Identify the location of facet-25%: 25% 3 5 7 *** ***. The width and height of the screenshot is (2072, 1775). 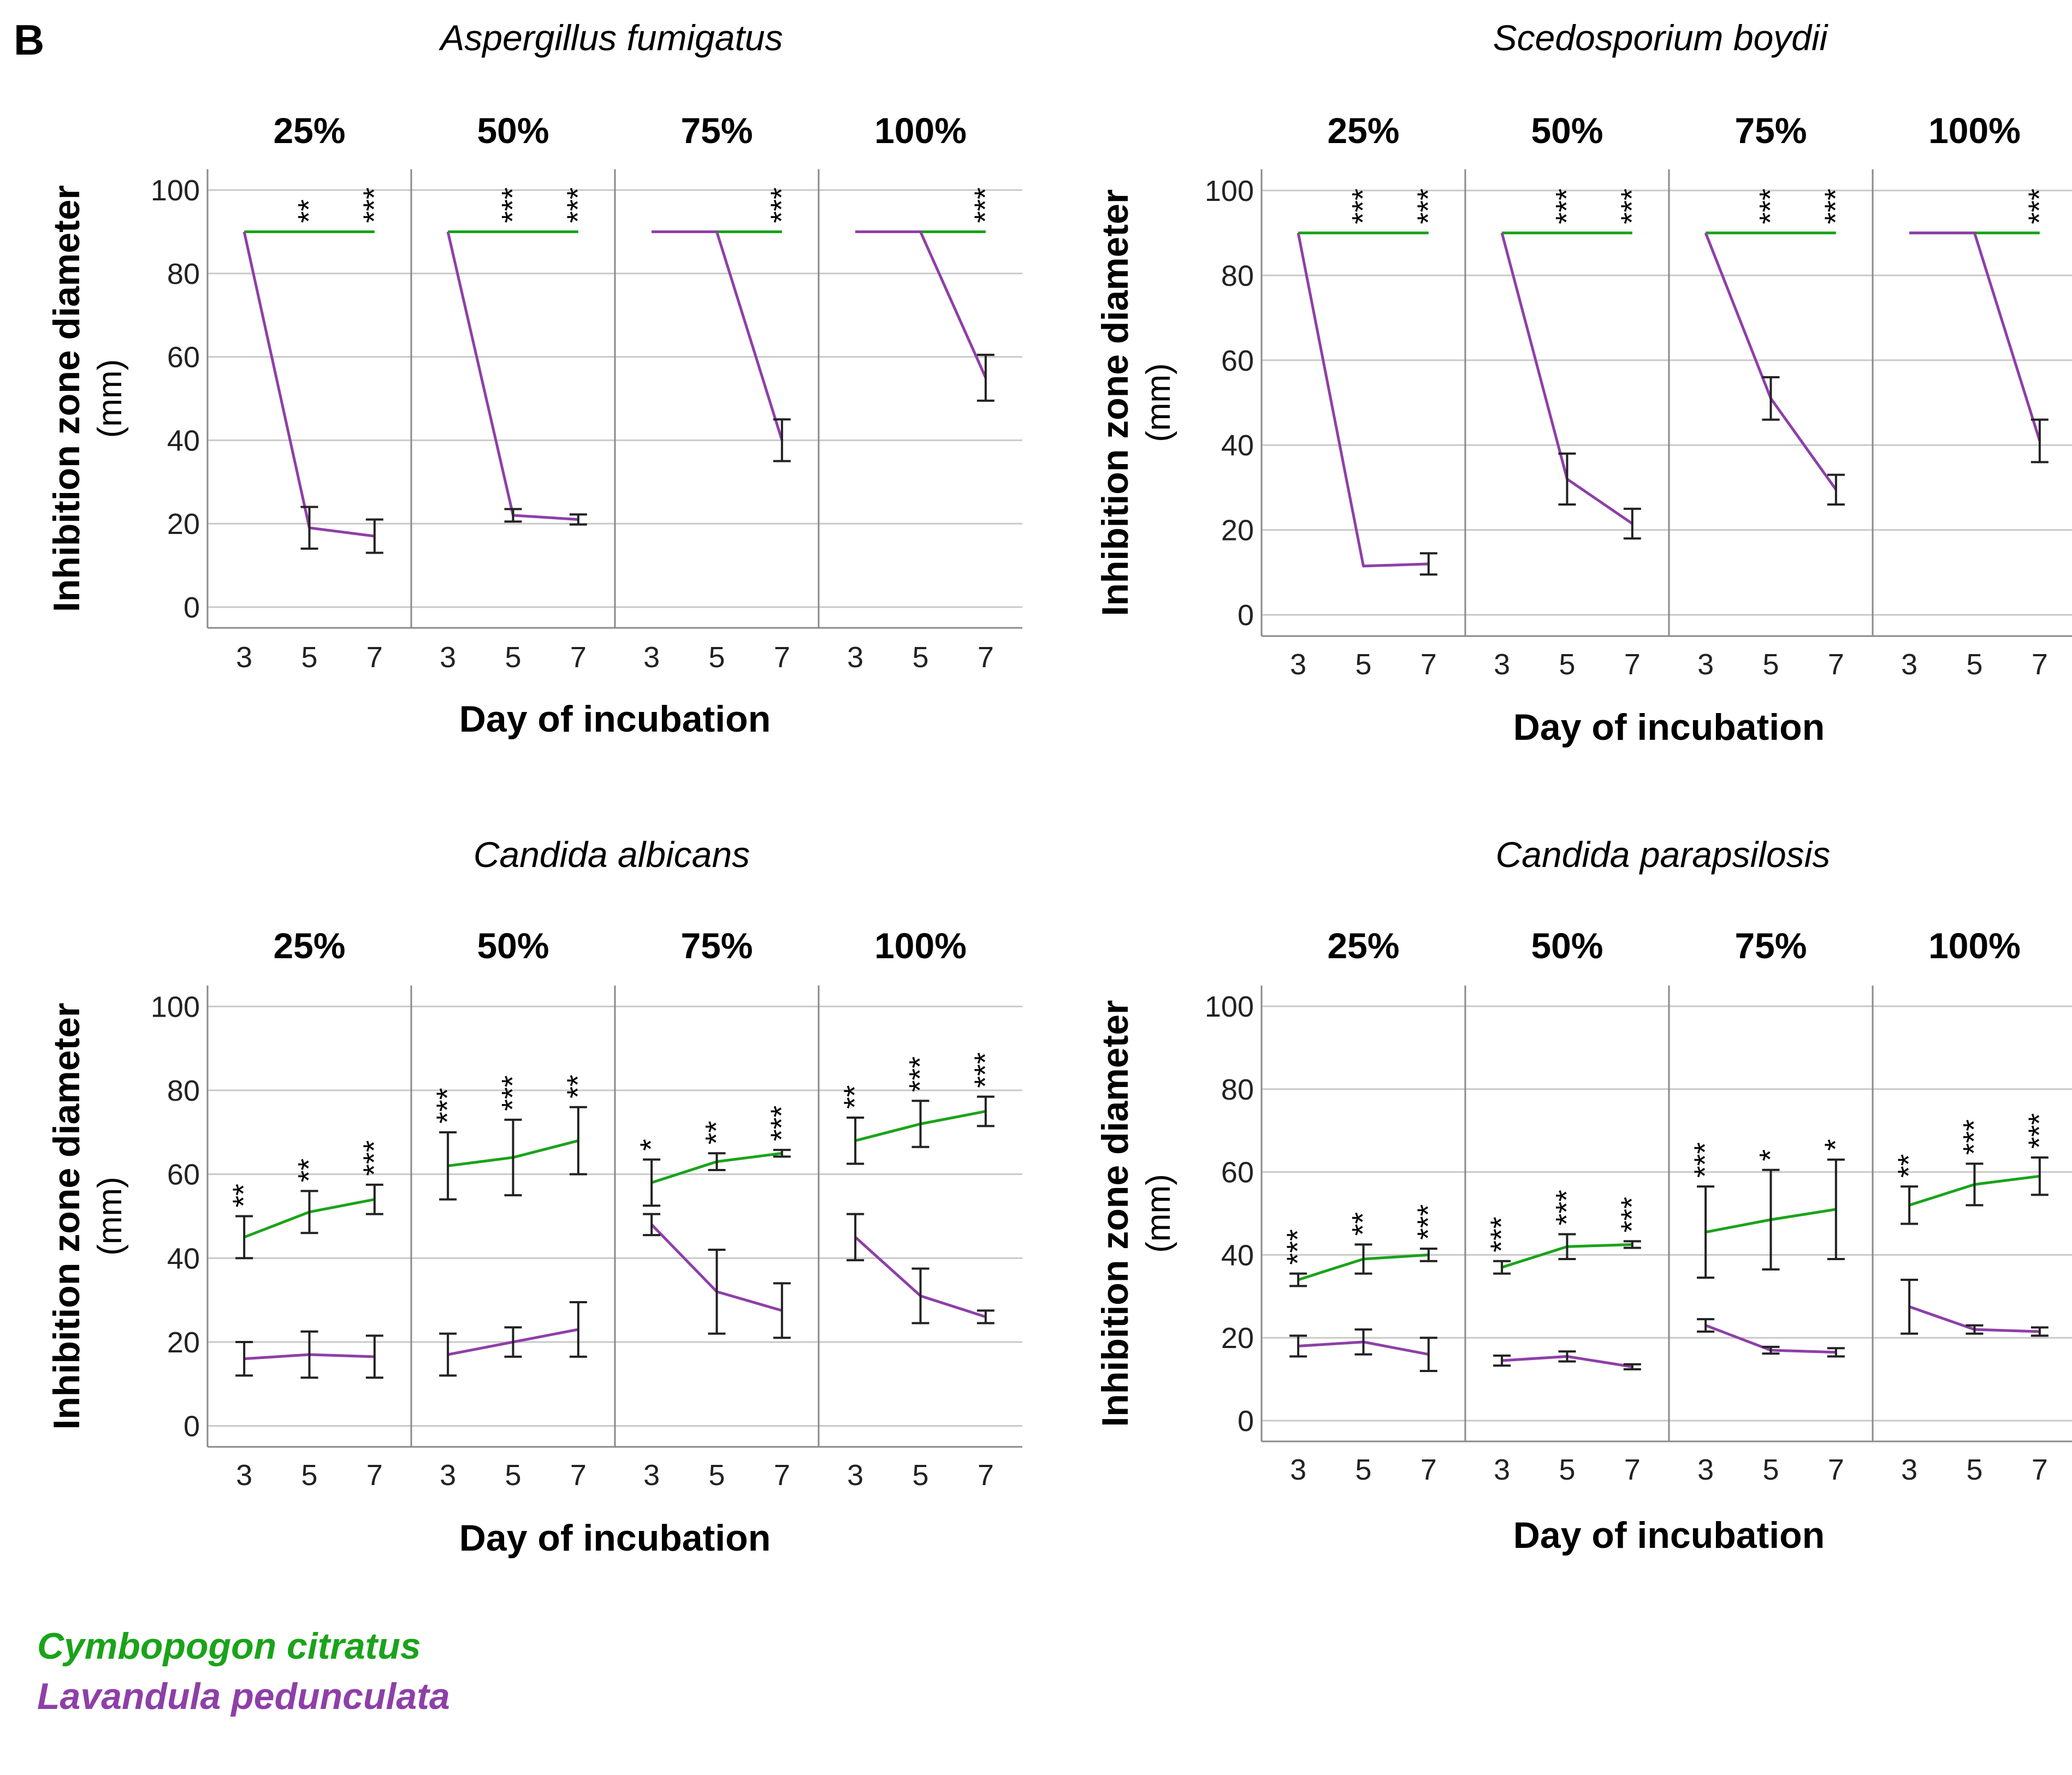
(1362, 395).